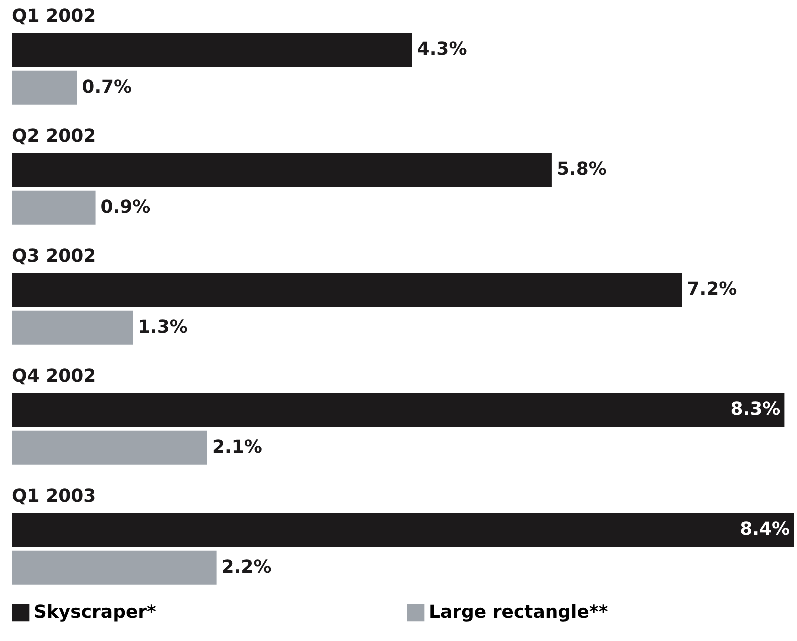  What do you see at coordinates (54, 376) in the screenshot?
I see `y-tick-label: Q4 2002` at bounding box center [54, 376].